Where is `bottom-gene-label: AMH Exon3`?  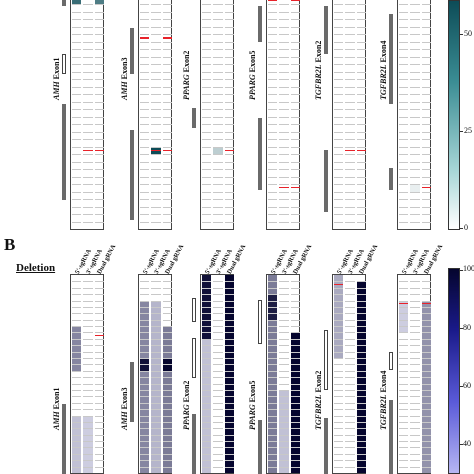
bottom-gene-label: AMH Exon3 is located at coordinates (124, 409).